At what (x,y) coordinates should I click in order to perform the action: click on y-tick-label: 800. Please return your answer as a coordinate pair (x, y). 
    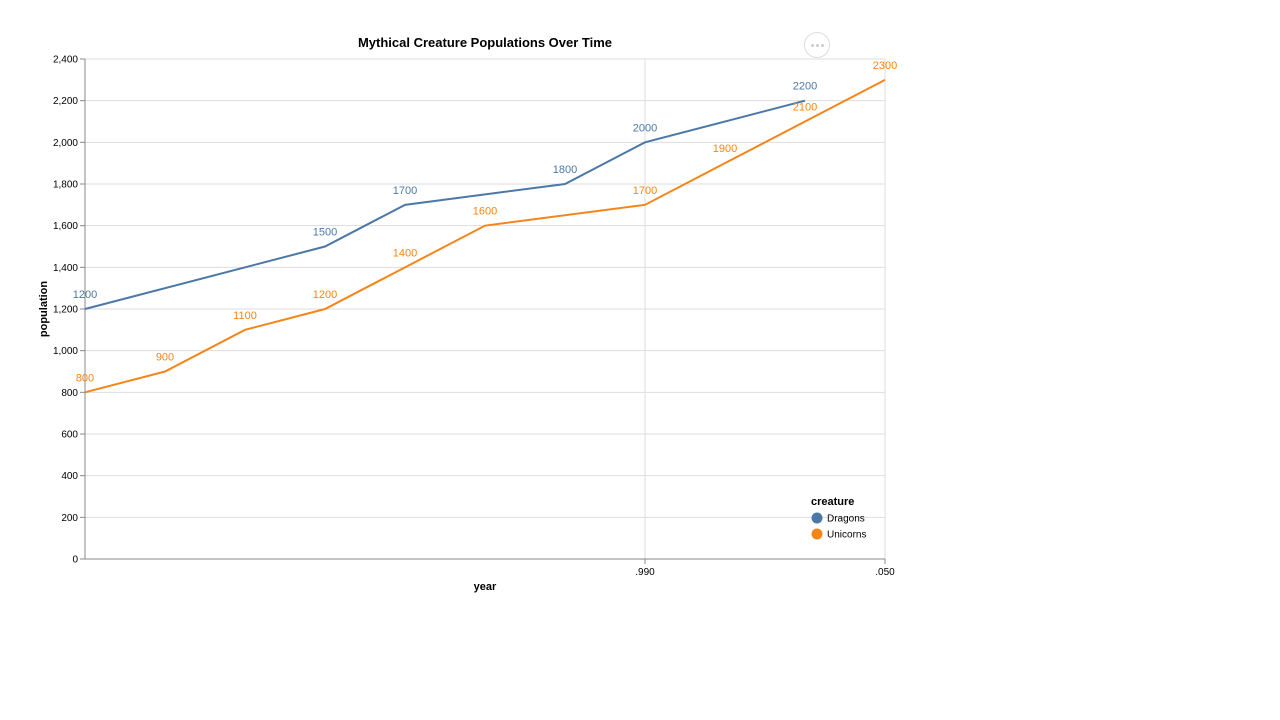
    Looking at the image, I should click on (69, 393).